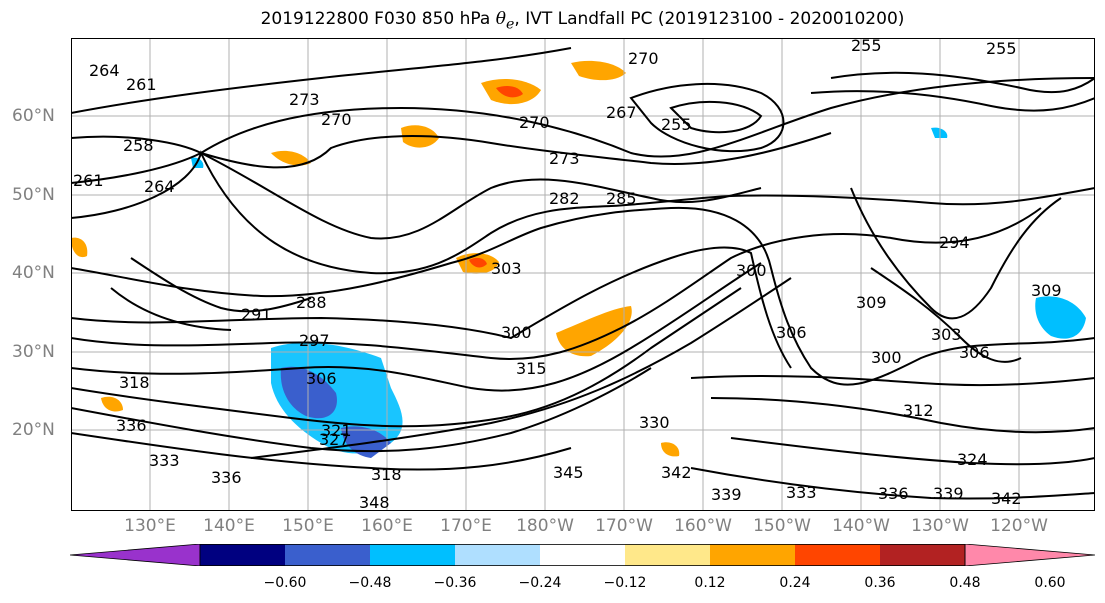 The image size is (1105, 603). Describe the element at coordinates (540, 583) in the screenshot. I see `colorbar-tick-label: −0.24` at that location.